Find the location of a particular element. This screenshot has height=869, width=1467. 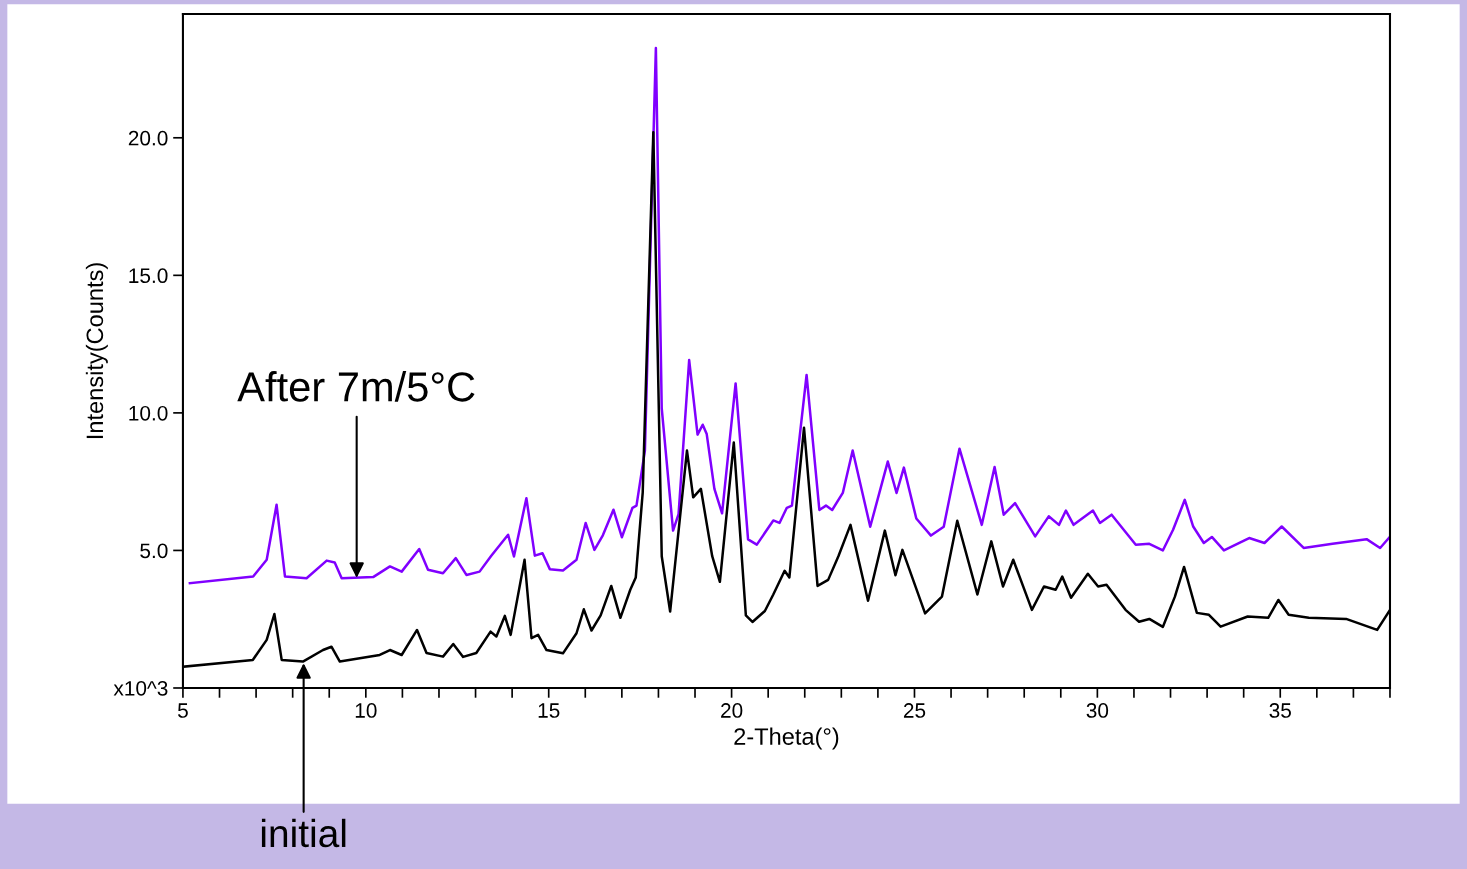

annotation: After 7m/5°C is located at coordinates (356, 386).